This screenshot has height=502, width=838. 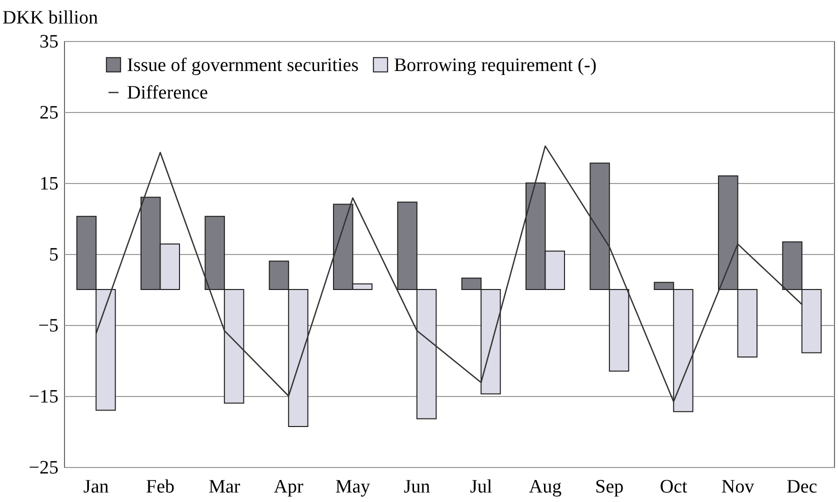 What do you see at coordinates (53, 255) in the screenshot?
I see `y-tick-label: 5` at bounding box center [53, 255].